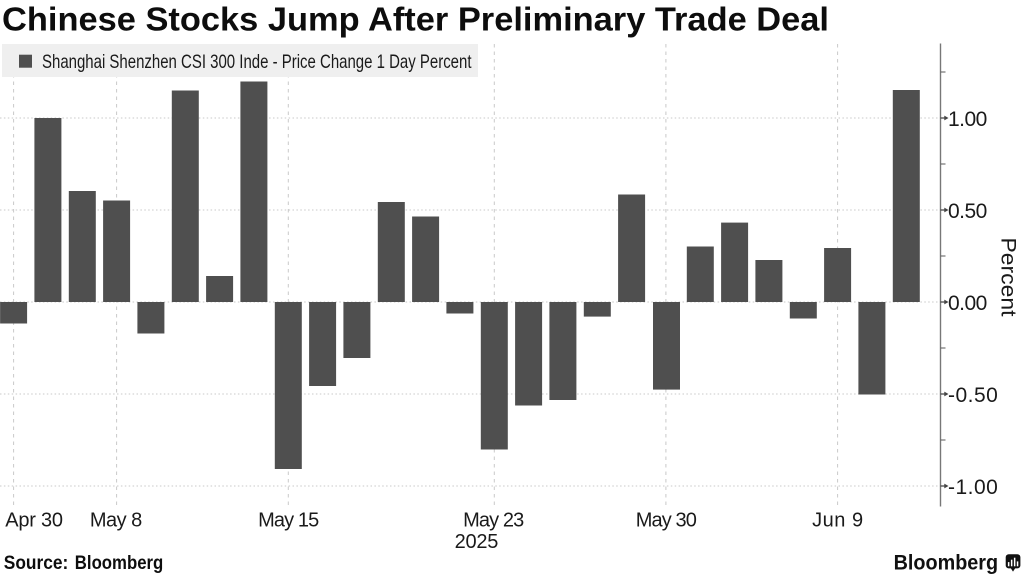 The width and height of the screenshot is (1024, 576). Describe the element at coordinates (837, 521) in the screenshot. I see `svg-text: Jun 9` at that location.